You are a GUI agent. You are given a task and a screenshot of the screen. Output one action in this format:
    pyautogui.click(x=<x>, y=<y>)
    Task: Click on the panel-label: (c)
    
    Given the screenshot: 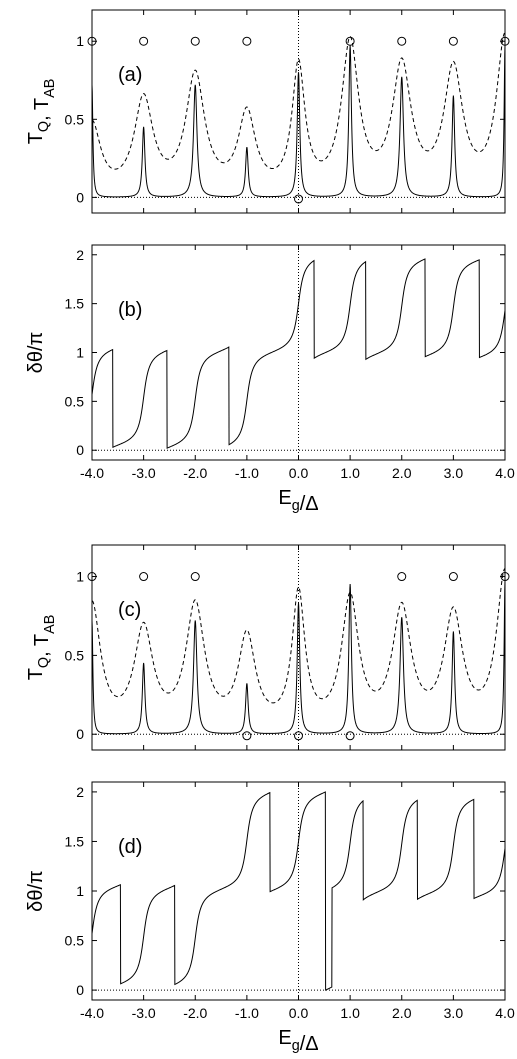 What is the action you would take?
    pyautogui.click(x=129, y=610)
    